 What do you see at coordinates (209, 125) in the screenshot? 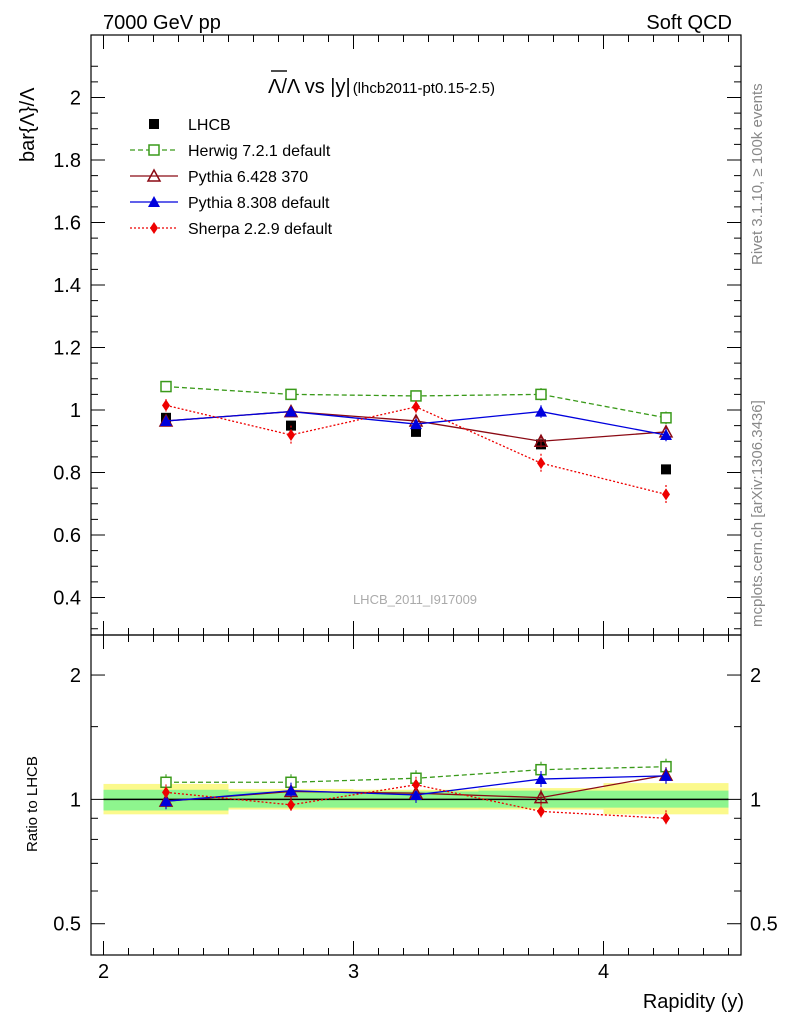
I see `legend-label-data: LHCB` at bounding box center [209, 125].